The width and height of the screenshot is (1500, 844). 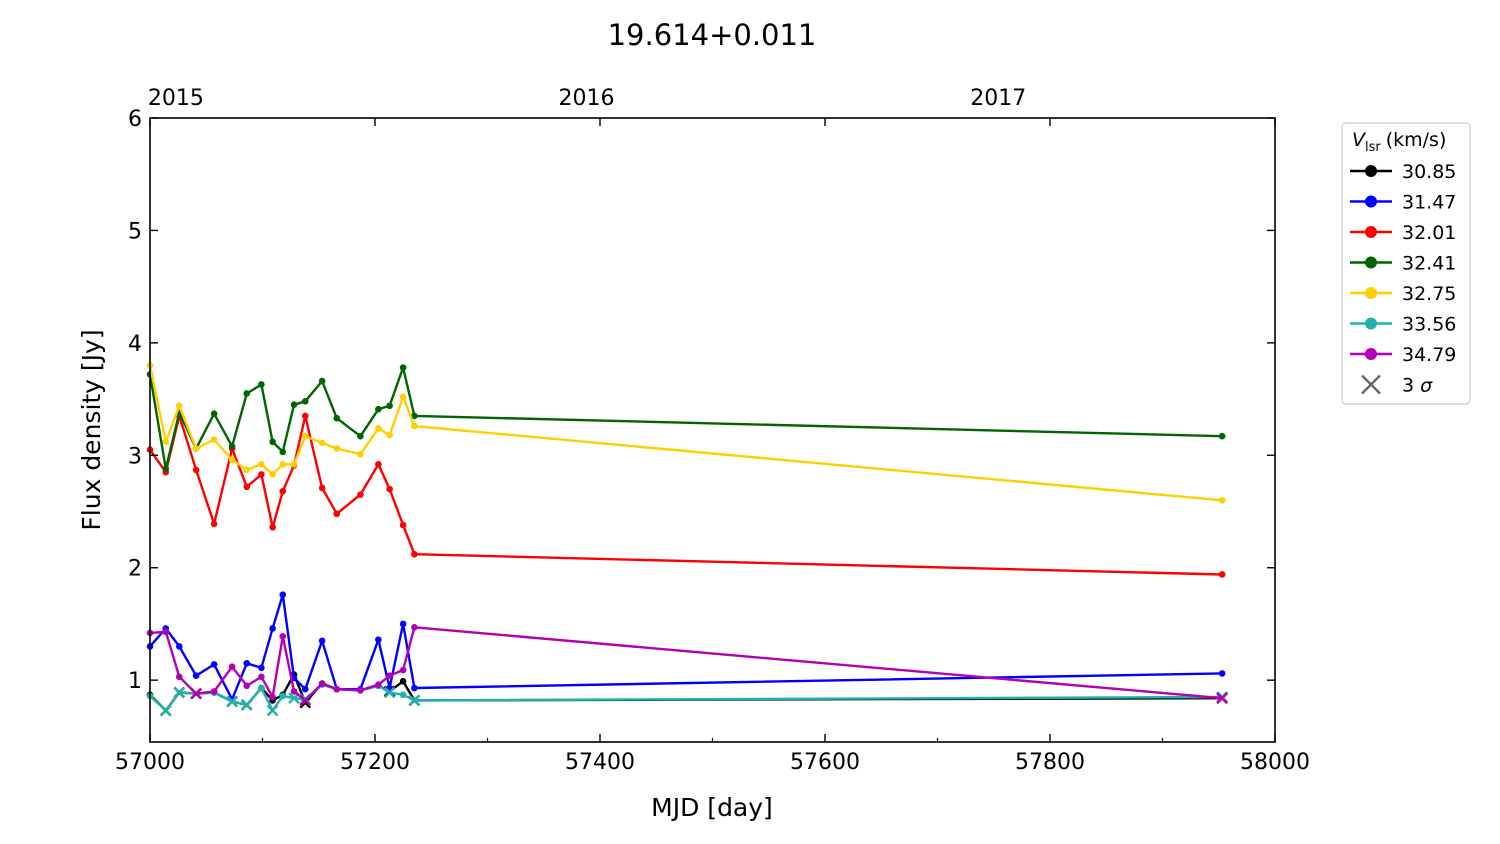 I want to click on legend-label-sigma: 3 σ, so click(x=1417, y=386).